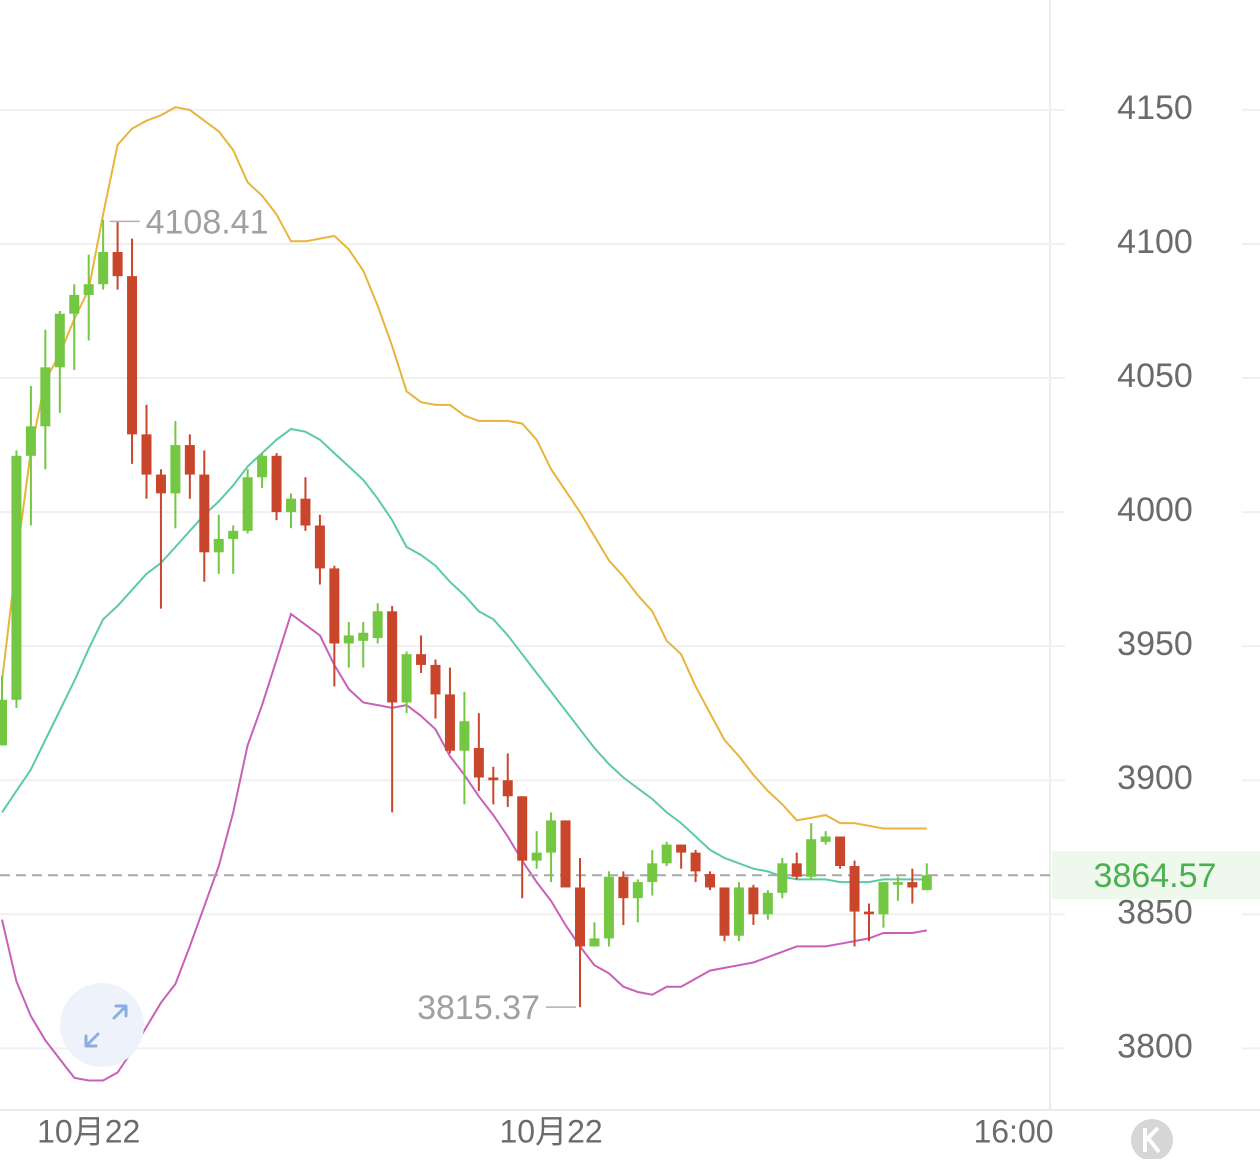 Image resolution: width=1260 pixels, height=1164 pixels. Describe the element at coordinates (1155, 242) in the screenshot. I see `y-tick-label: 4100` at that location.